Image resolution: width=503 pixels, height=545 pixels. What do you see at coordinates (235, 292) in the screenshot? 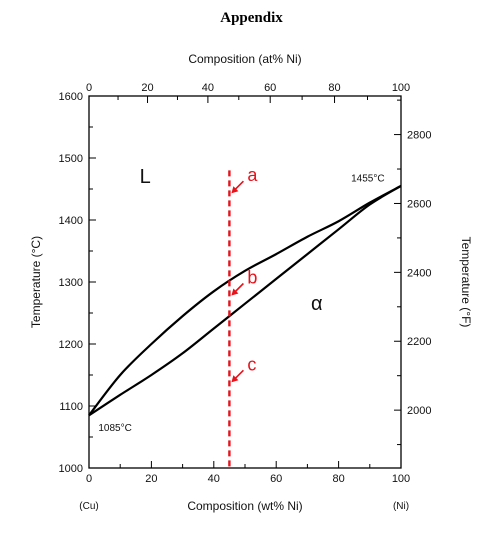
I see `marker-arrowhead-b` at bounding box center [235, 292].